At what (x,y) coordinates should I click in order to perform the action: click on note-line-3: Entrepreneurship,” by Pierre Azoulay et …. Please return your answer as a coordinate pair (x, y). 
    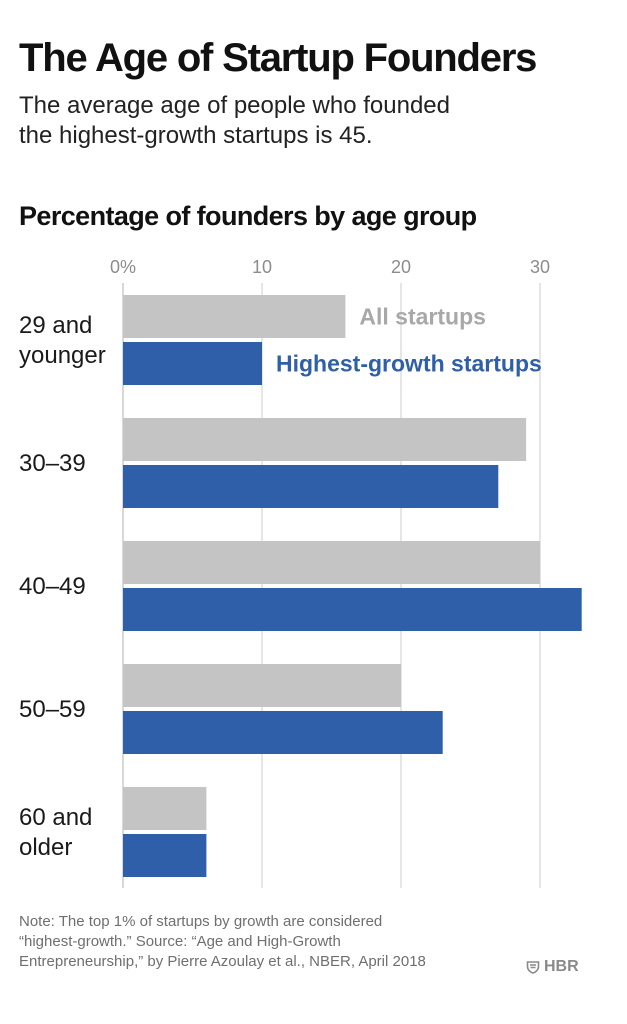
    Looking at the image, I should click on (222, 961).